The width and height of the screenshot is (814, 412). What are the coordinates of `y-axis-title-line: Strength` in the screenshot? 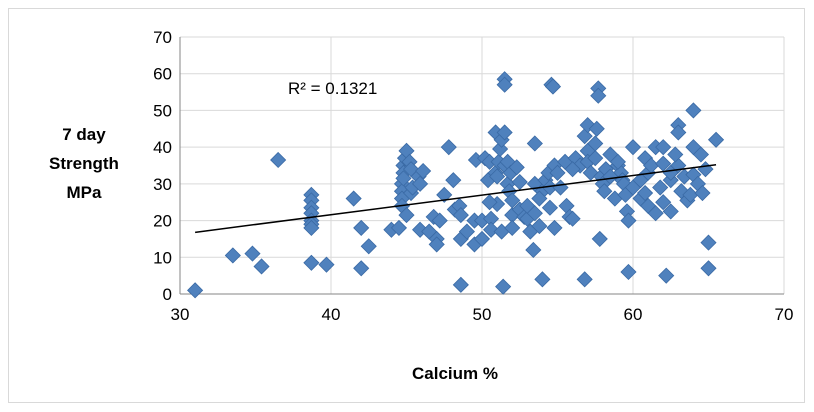 It's located at (84, 163).